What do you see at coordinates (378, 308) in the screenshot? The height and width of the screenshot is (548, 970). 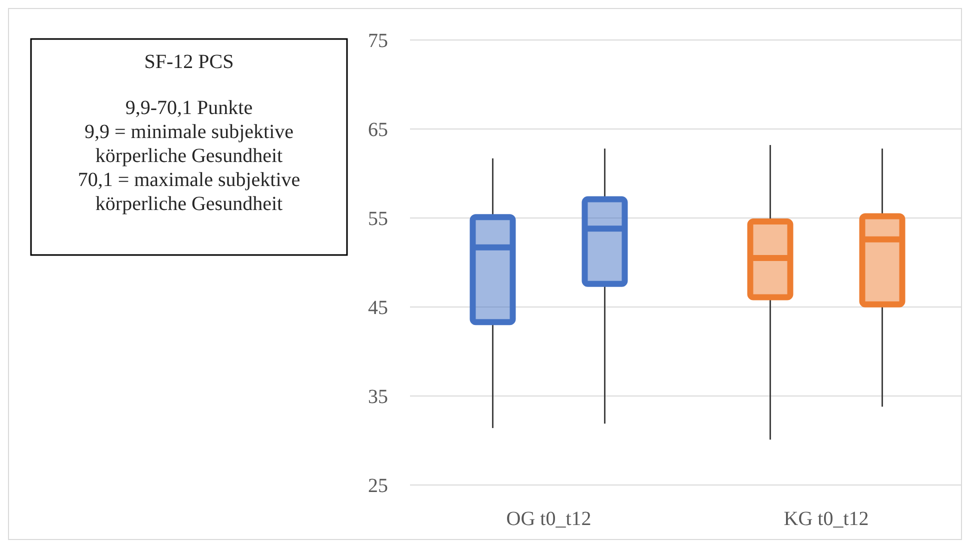 I see `y-tick-label: 45` at bounding box center [378, 308].